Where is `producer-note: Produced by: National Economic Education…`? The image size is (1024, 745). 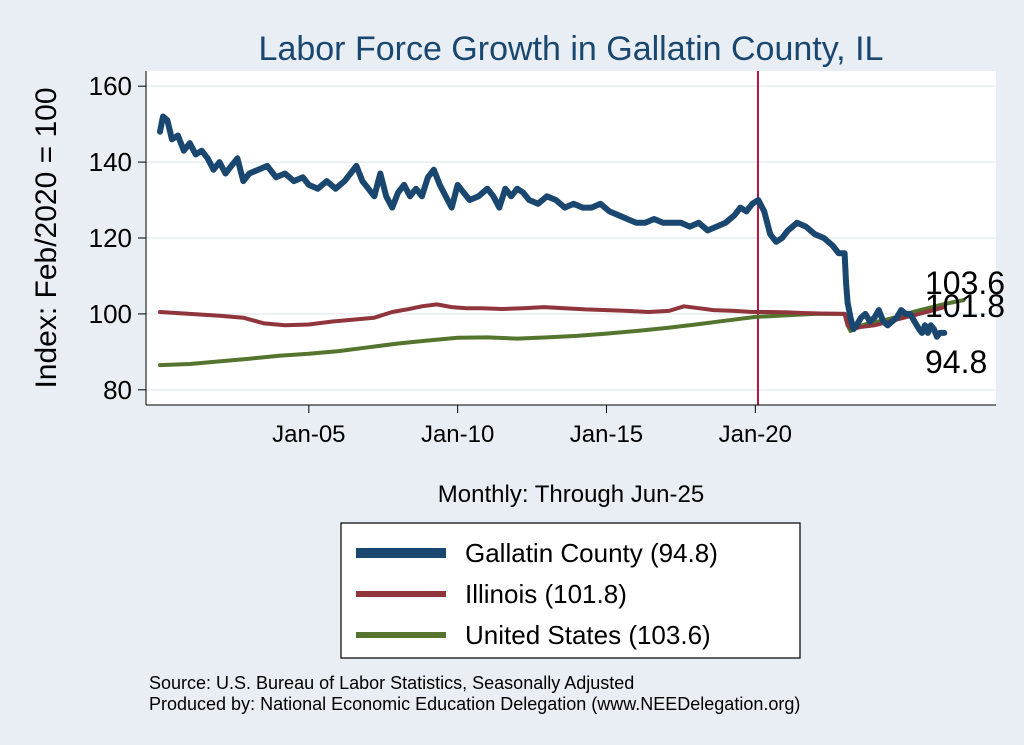
producer-note: Produced by: National Economic Education… is located at coordinates (474, 704).